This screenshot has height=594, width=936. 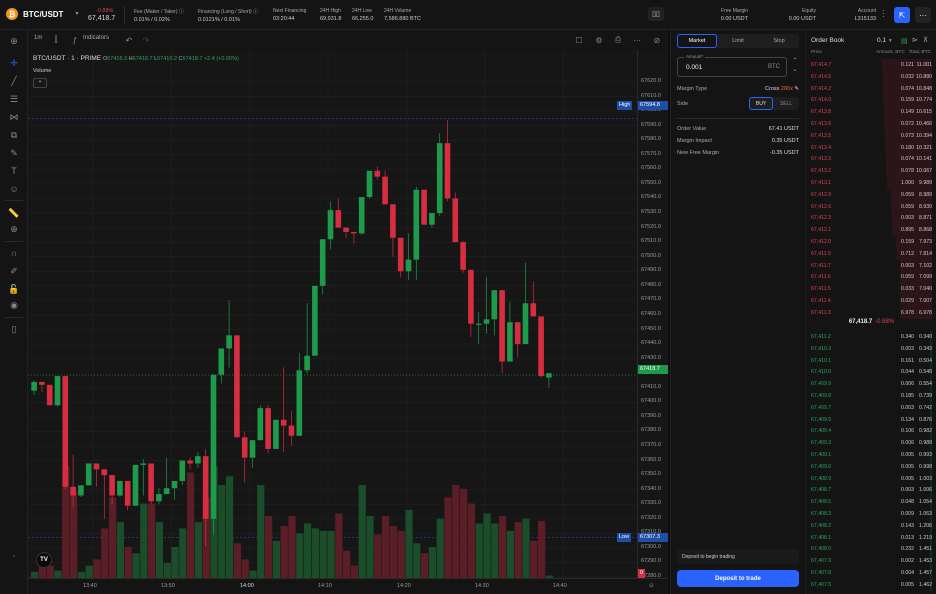 What do you see at coordinates (871, 206) in the screenshot?
I see `ask-row: 67,412.6 0.059 8.930` at bounding box center [871, 206].